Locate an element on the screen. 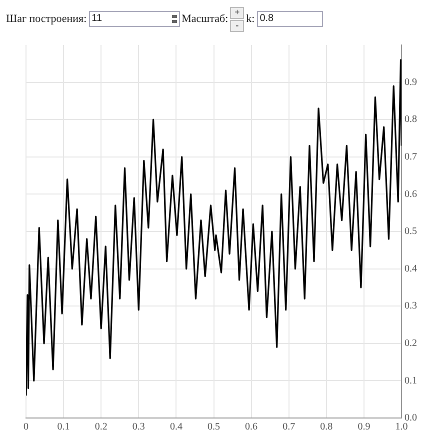  text: Шаг построения: is located at coordinates (46, 19).